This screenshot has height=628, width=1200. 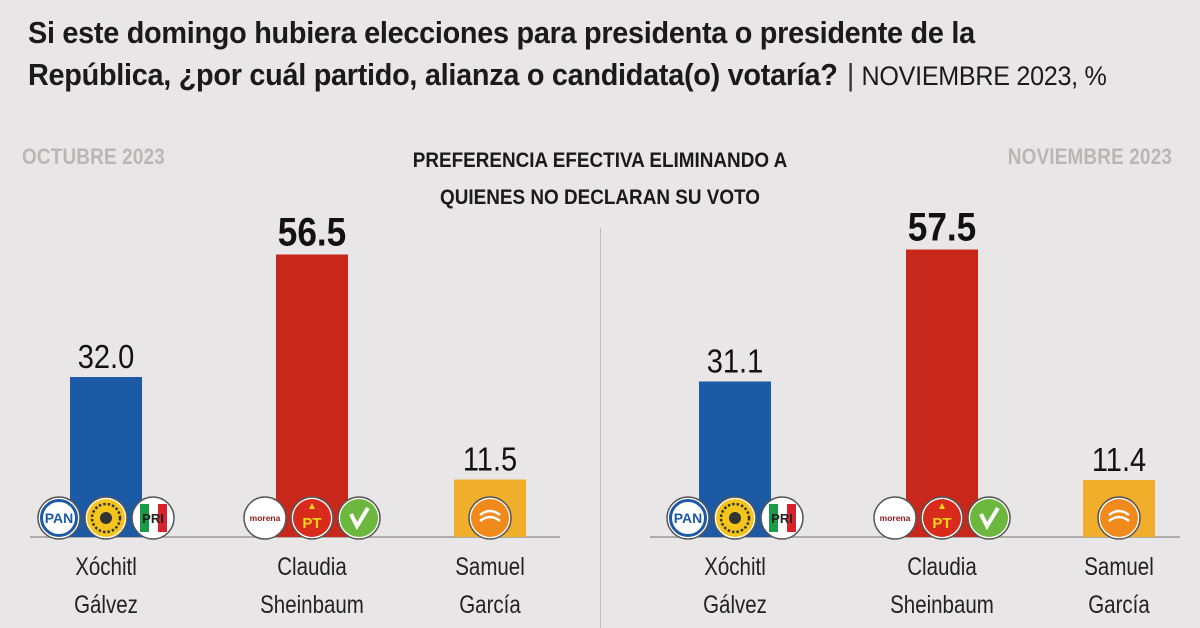 What do you see at coordinates (106, 356) in the screenshot?
I see `value-label-1: 32.0` at bounding box center [106, 356].